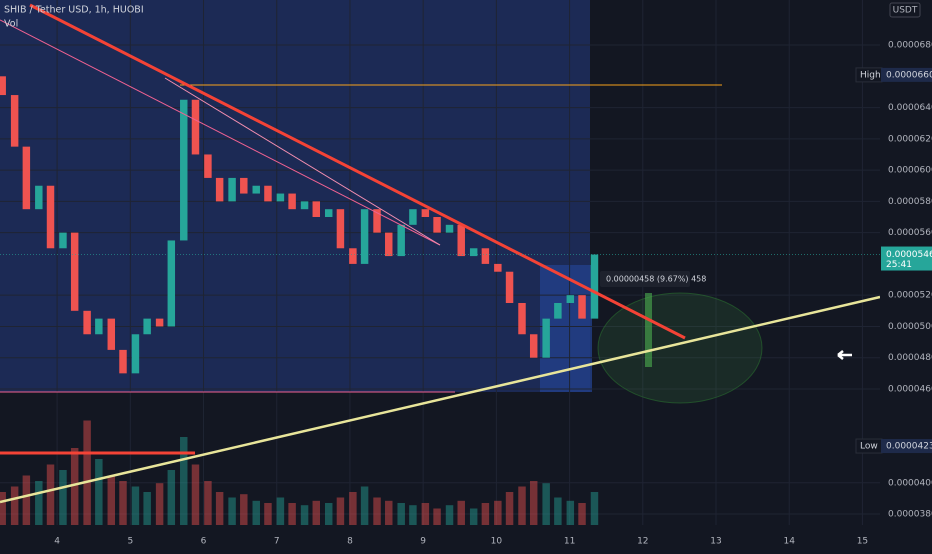 The image size is (932, 554). I want to click on last-price-box, so click(906, 258).